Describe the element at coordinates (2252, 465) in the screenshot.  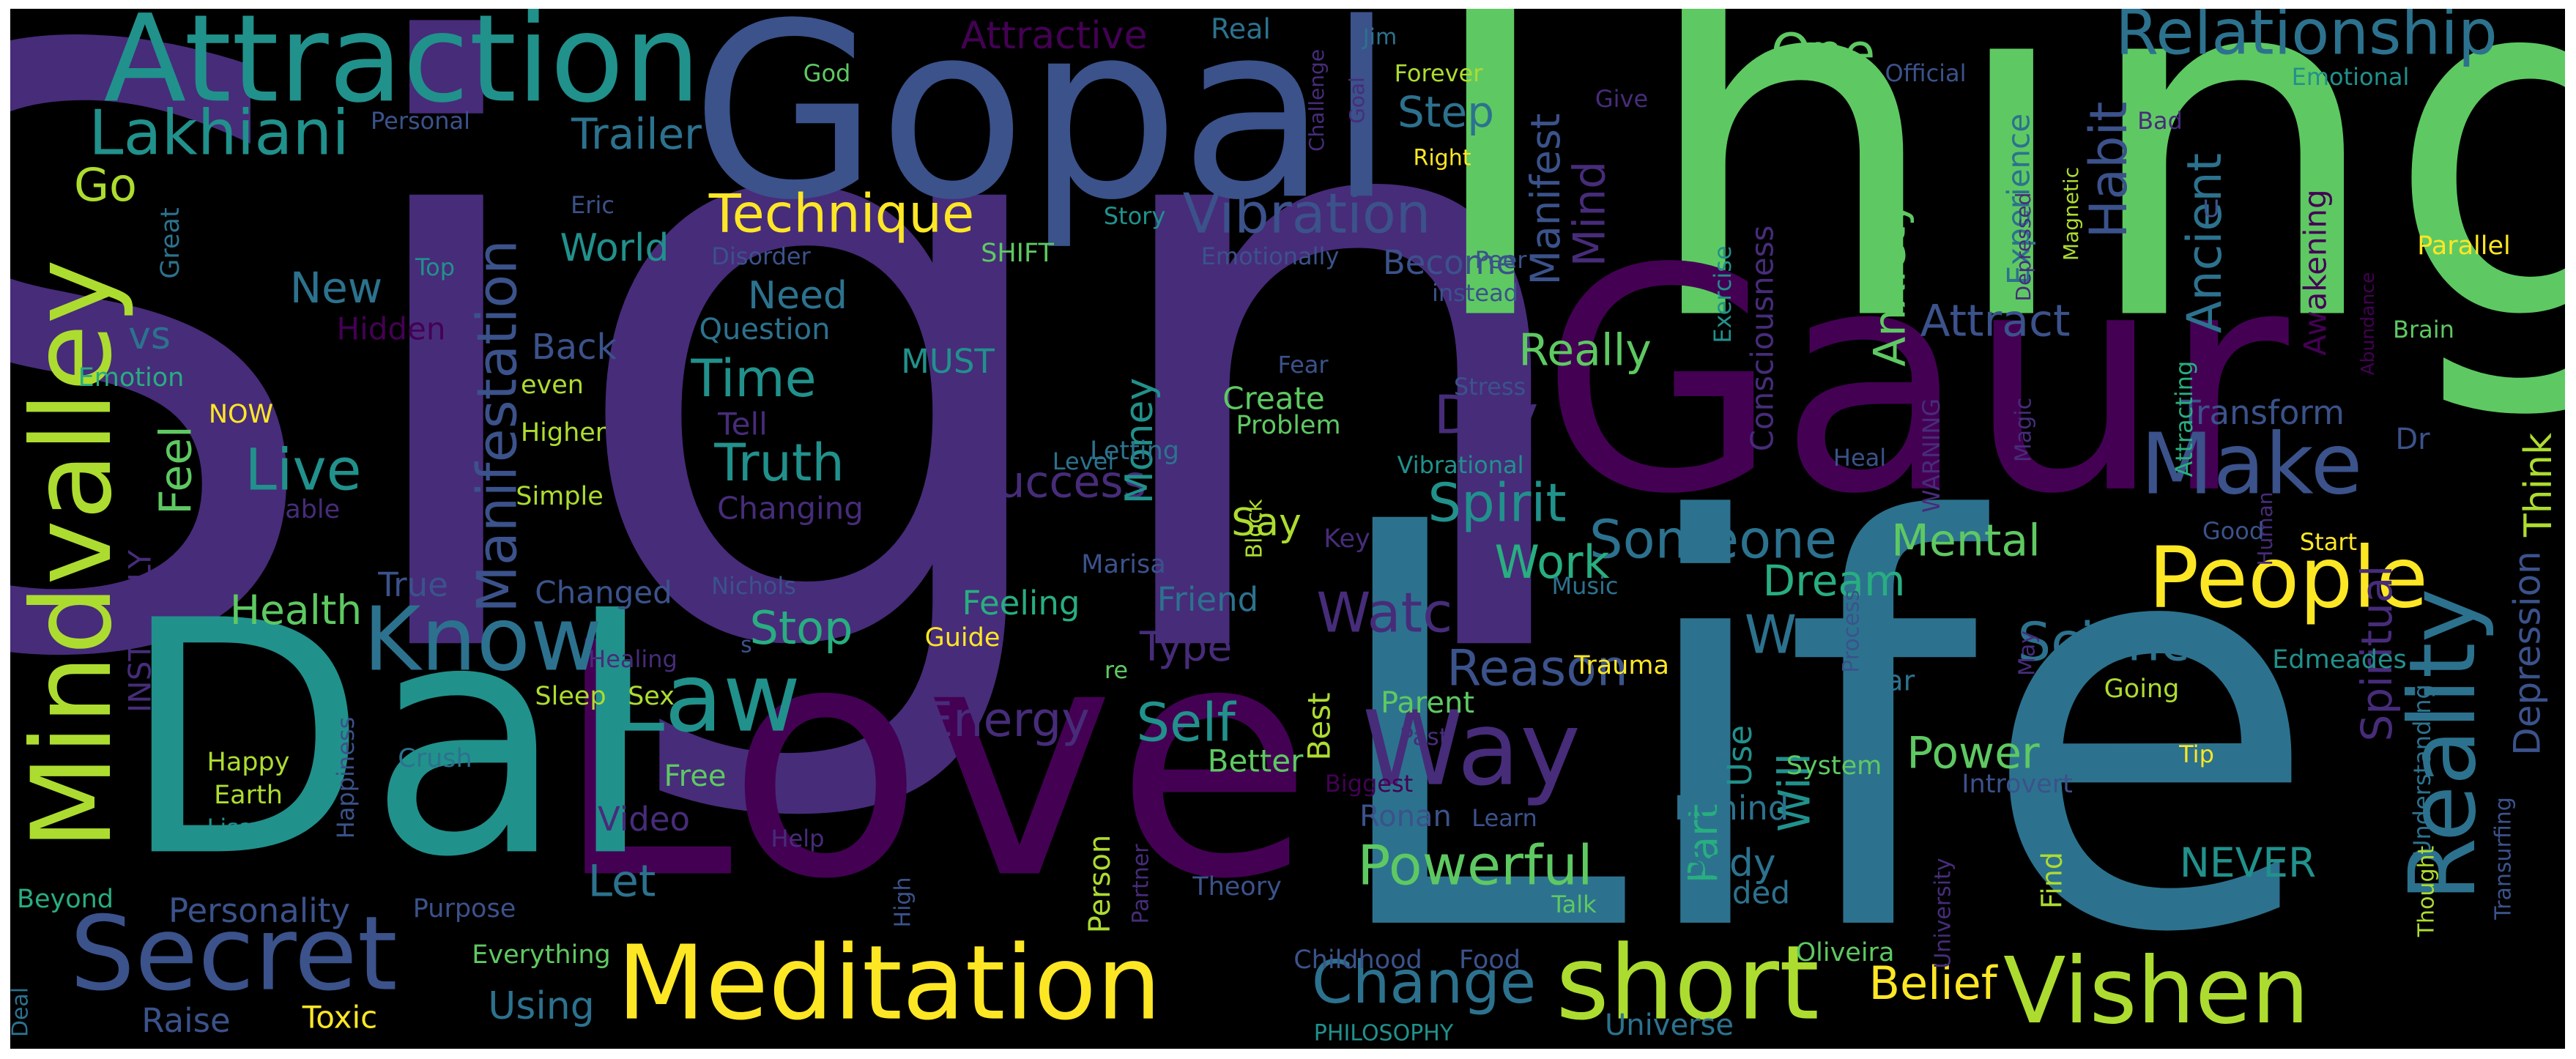
I see `word-make-18: Make` at that location.